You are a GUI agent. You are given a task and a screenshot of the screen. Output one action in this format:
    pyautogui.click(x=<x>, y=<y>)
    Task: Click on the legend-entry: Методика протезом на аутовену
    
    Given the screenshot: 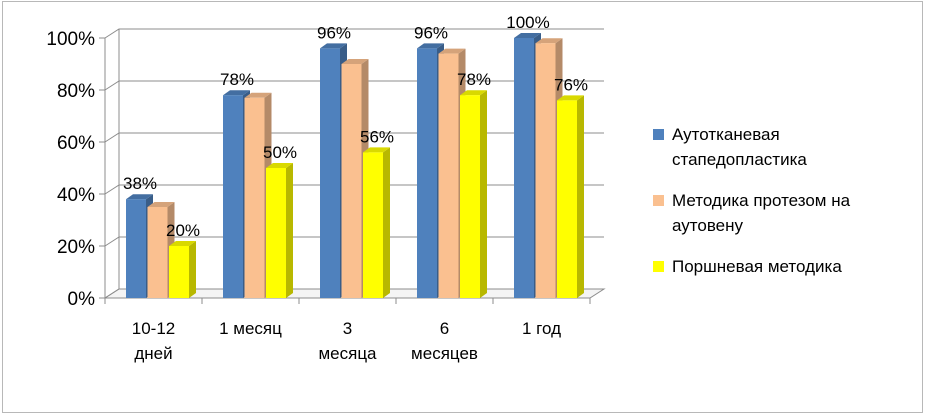 What is the action you would take?
    pyautogui.click(x=752, y=213)
    